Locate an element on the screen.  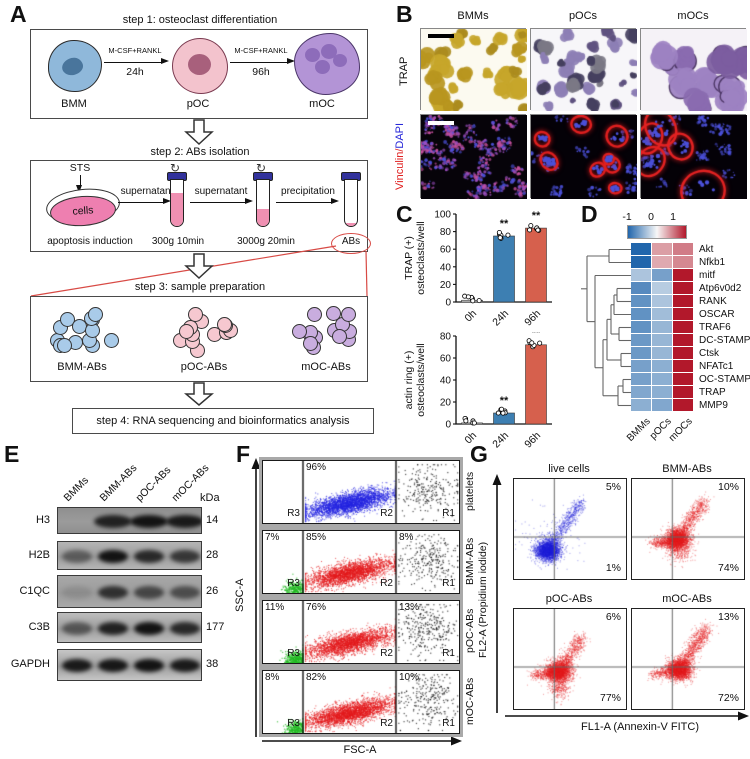
svg-text: 96h is located at coordinates (532, 318).